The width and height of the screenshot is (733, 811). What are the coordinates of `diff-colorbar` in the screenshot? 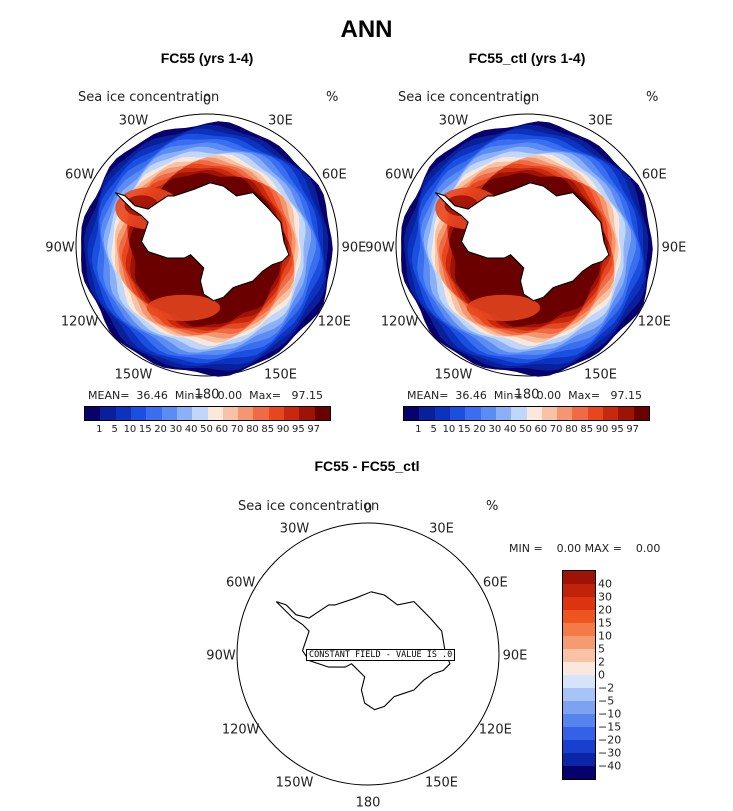 It's located at (579, 675).